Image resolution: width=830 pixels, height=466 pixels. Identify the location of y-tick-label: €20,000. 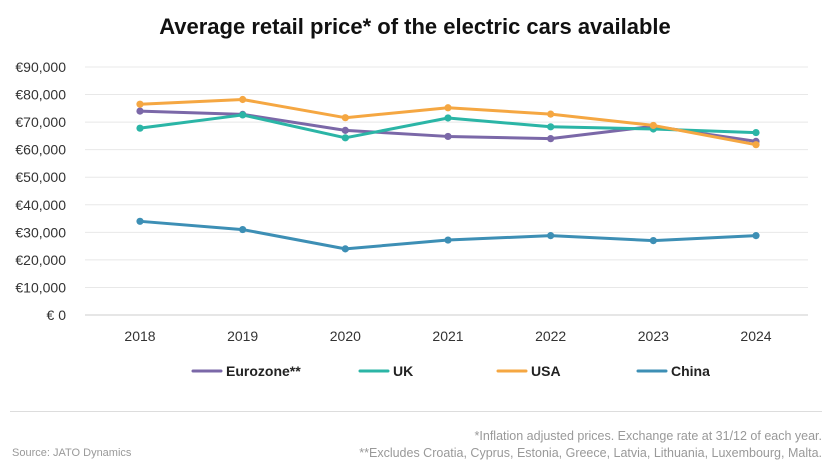
(40, 260).